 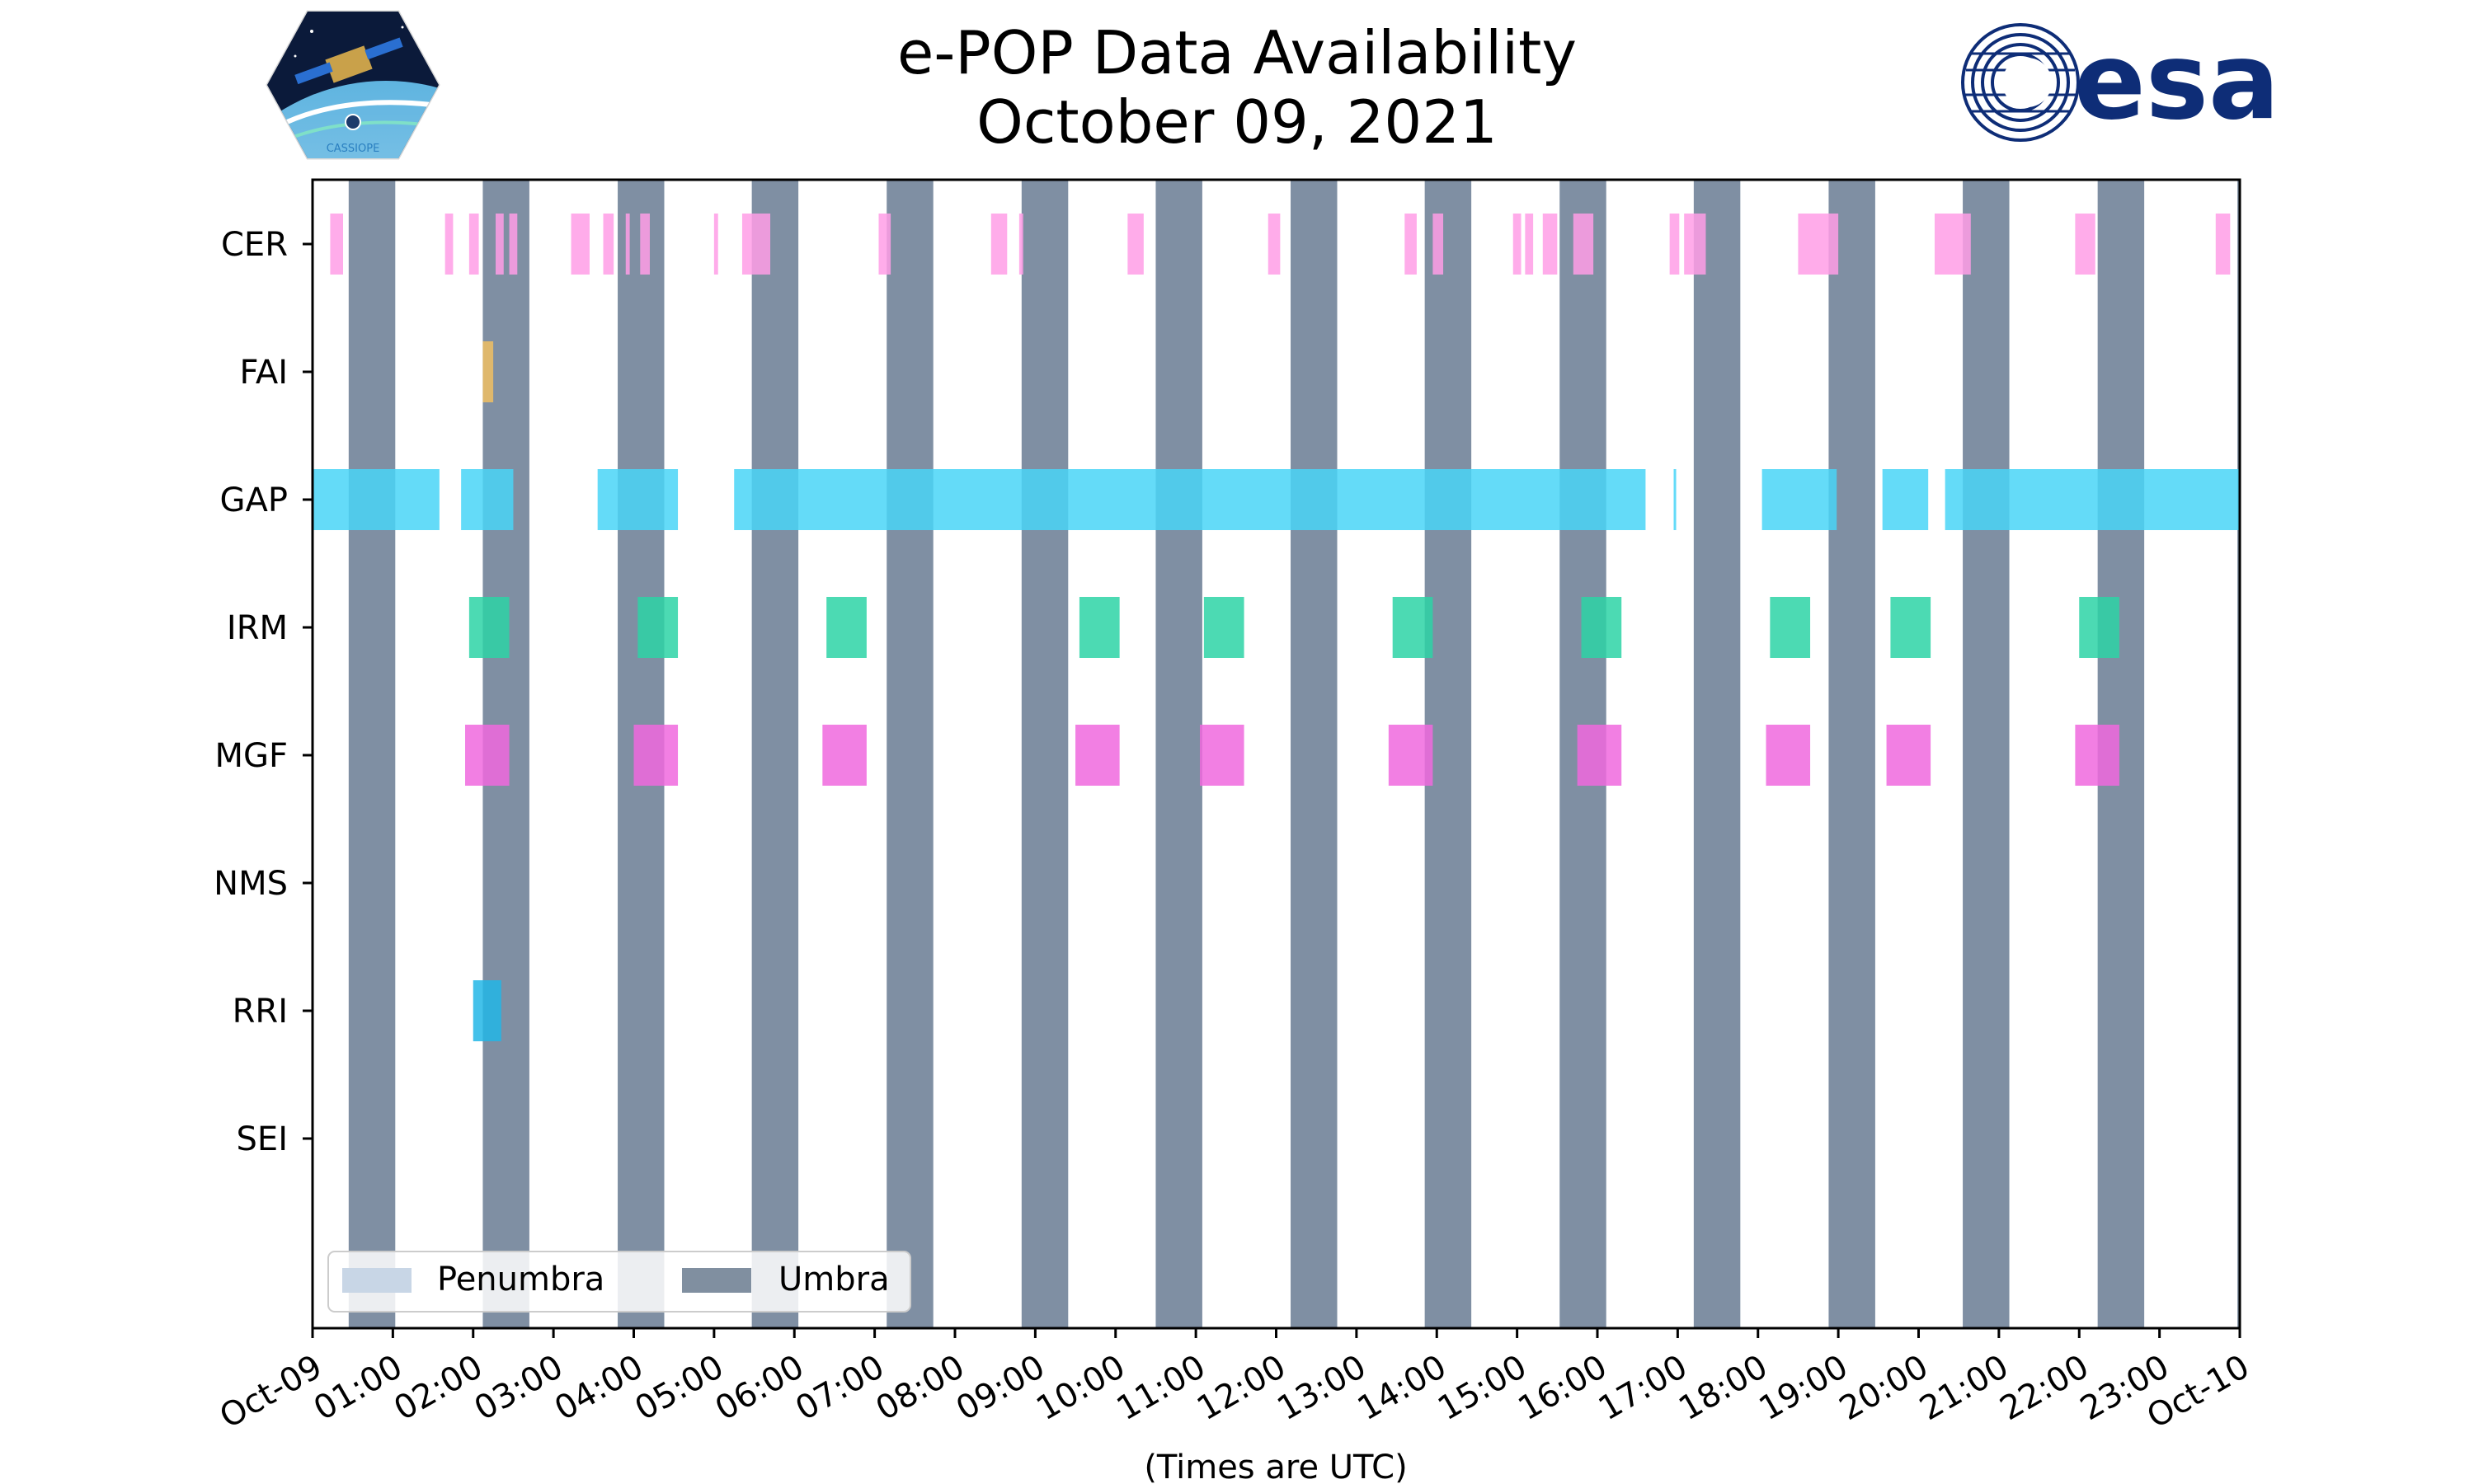 I want to click on esa-logo: esa, so click(x=2120, y=82).